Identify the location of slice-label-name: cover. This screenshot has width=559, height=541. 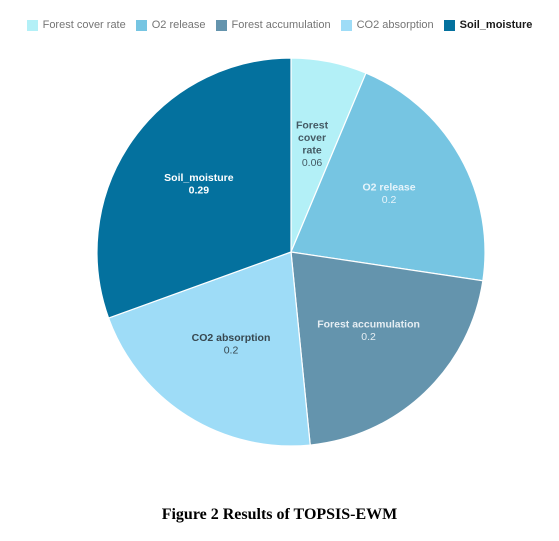
(312, 138).